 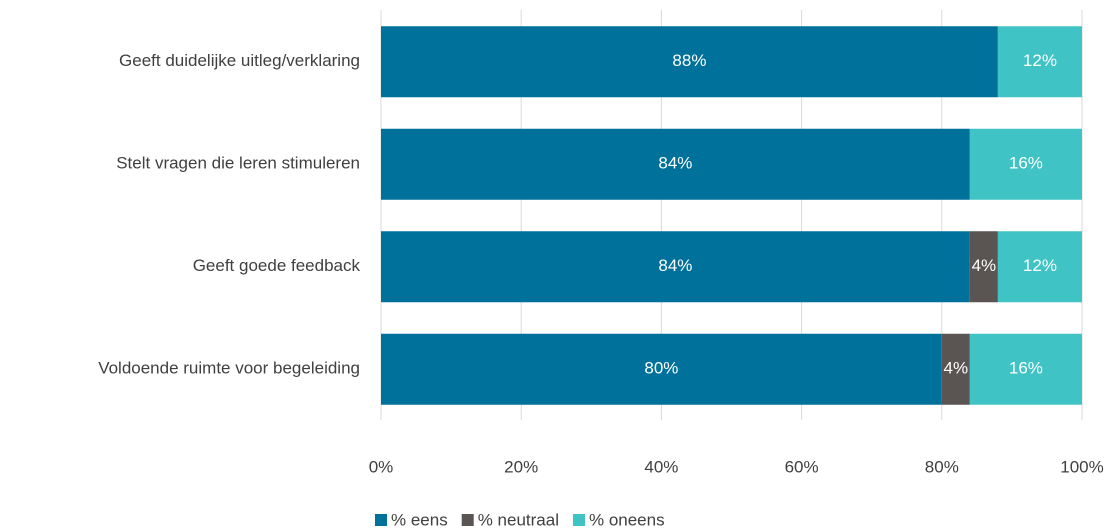 I want to click on x-tick-label: 60%, so click(x=802, y=466).